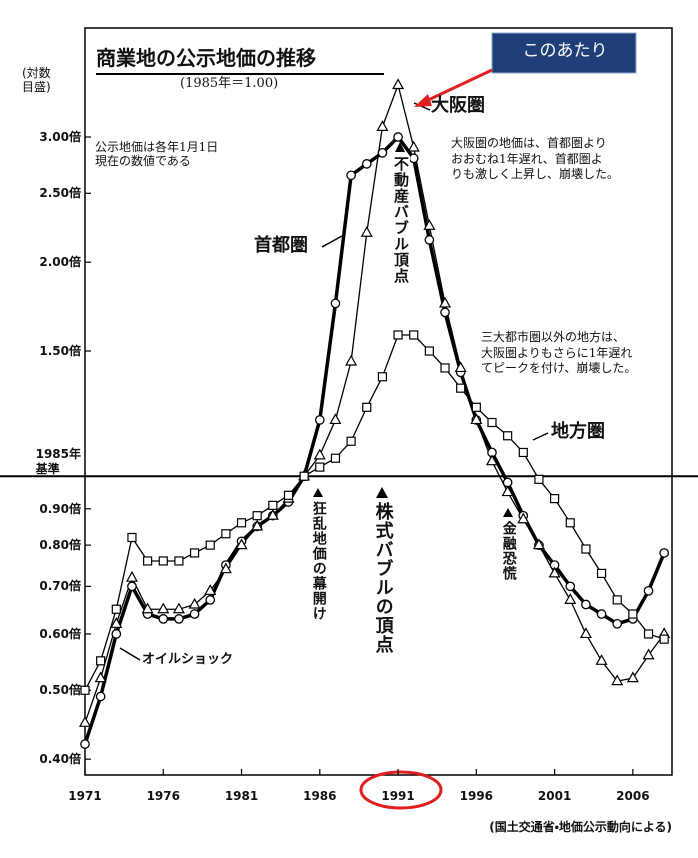 Image resolution: width=698 pixels, height=858 pixels. Describe the element at coordinates (633, 796) in the screenshot. I see `x-tick-label: 2006` at that location.